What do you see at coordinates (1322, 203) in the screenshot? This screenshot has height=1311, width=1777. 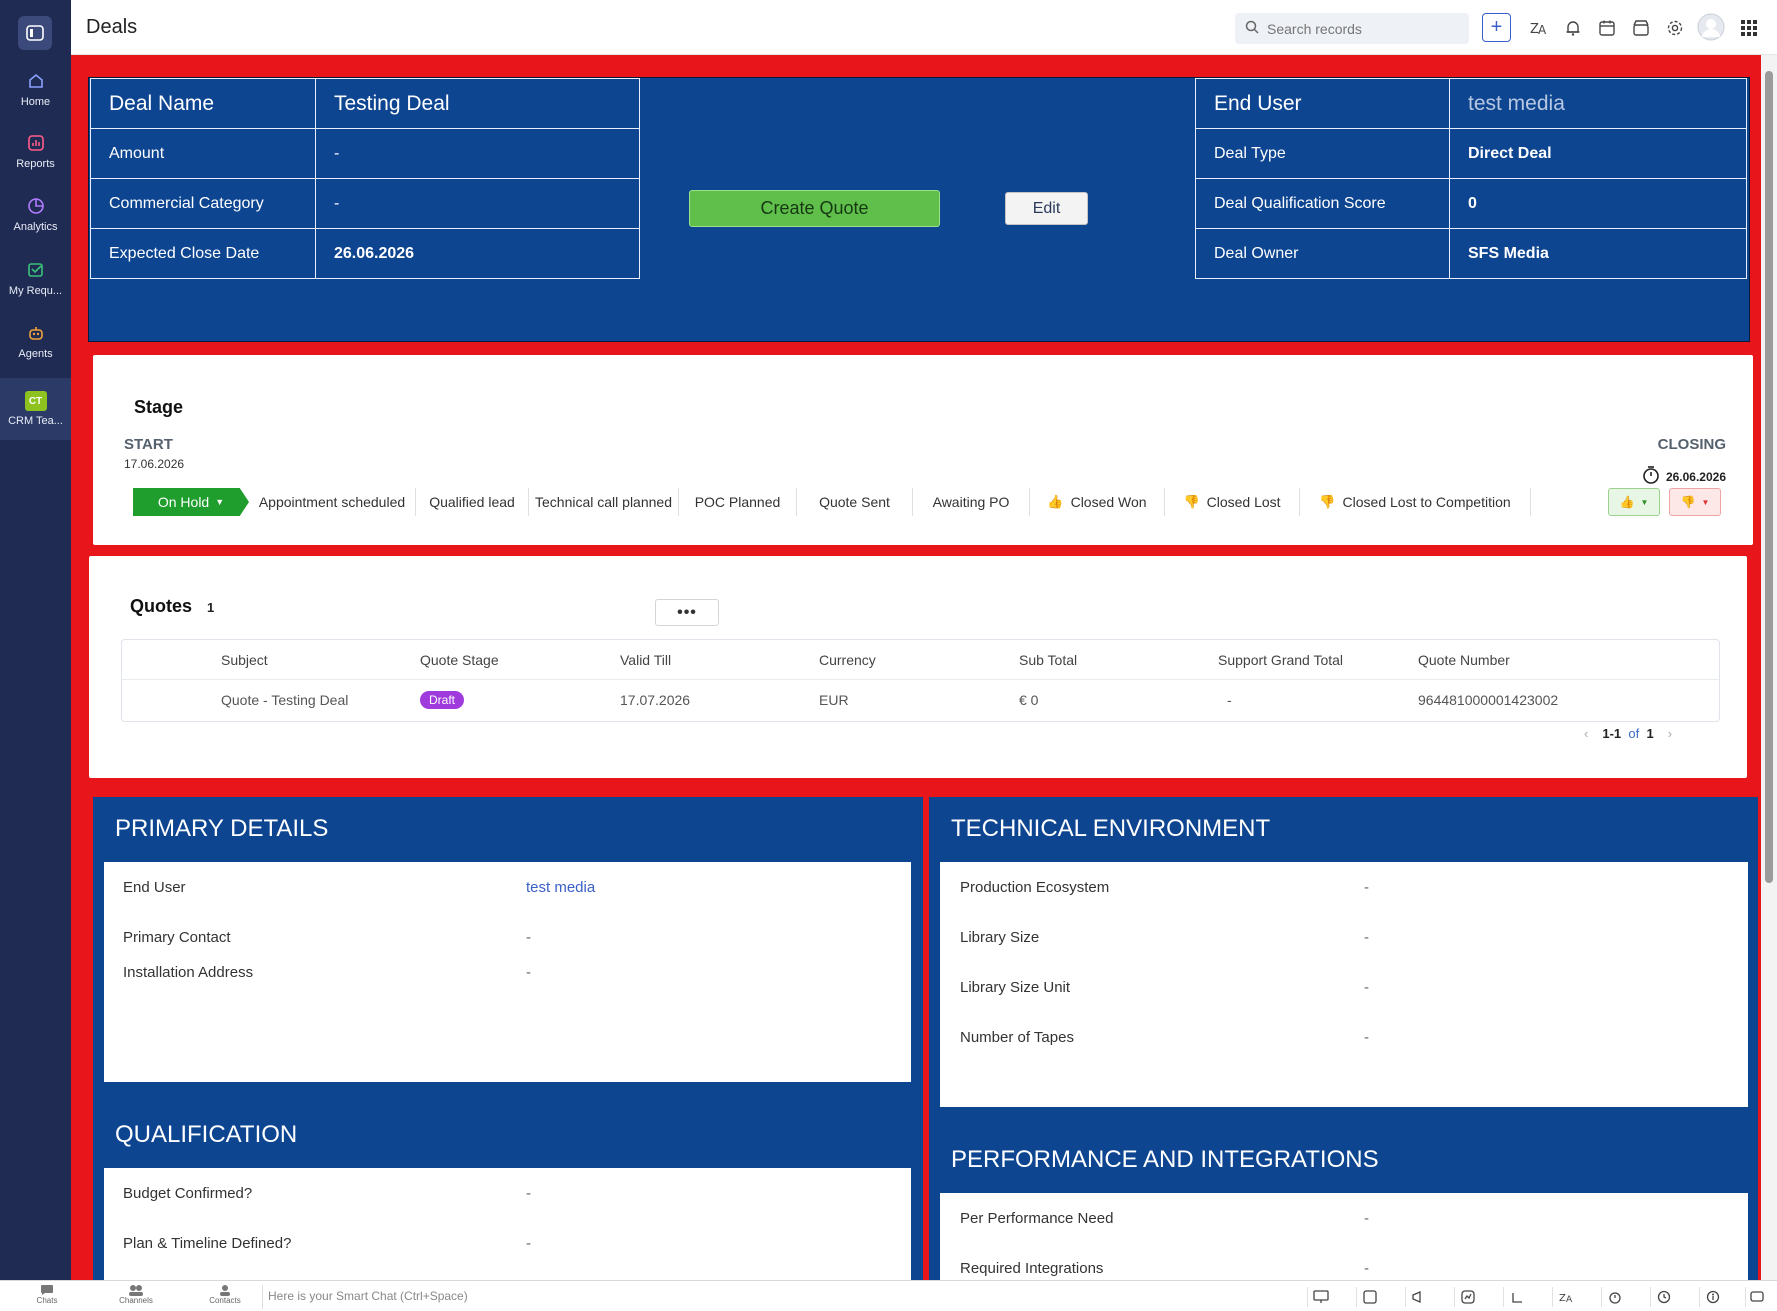 I see `field-label: Deal Qualification Score` at bounding box center [1322, 203].